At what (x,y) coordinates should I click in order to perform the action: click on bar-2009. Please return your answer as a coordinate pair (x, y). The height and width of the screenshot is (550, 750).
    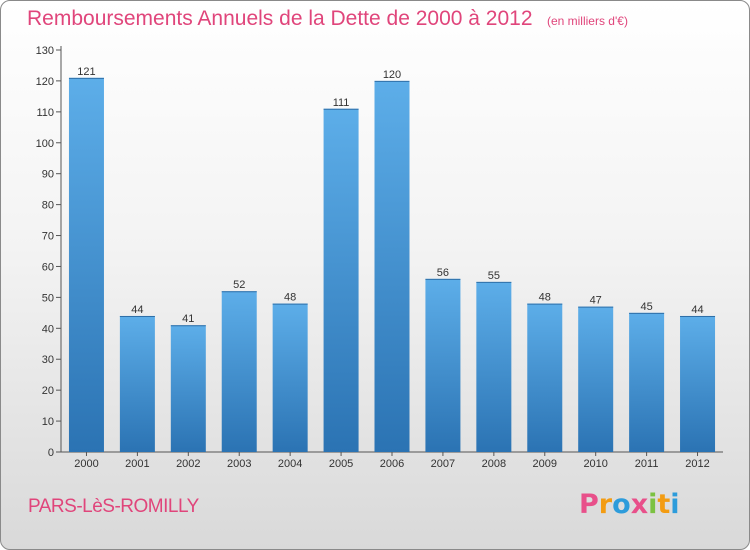
    Looking at the image, I should click on (545, 377).